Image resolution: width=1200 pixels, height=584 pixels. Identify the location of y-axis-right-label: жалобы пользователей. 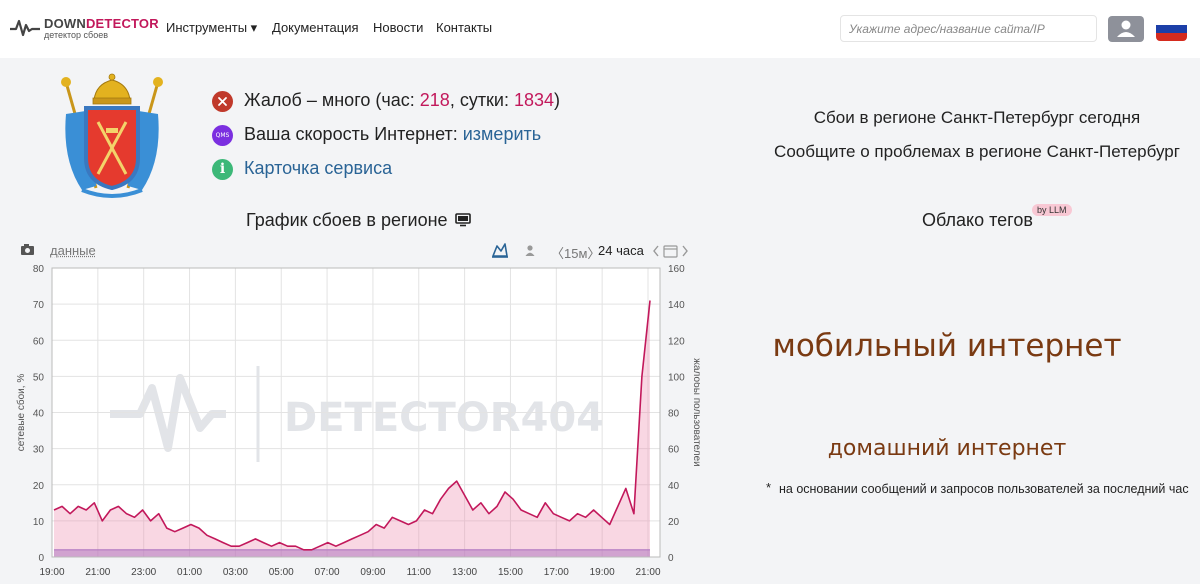
(695, 412).